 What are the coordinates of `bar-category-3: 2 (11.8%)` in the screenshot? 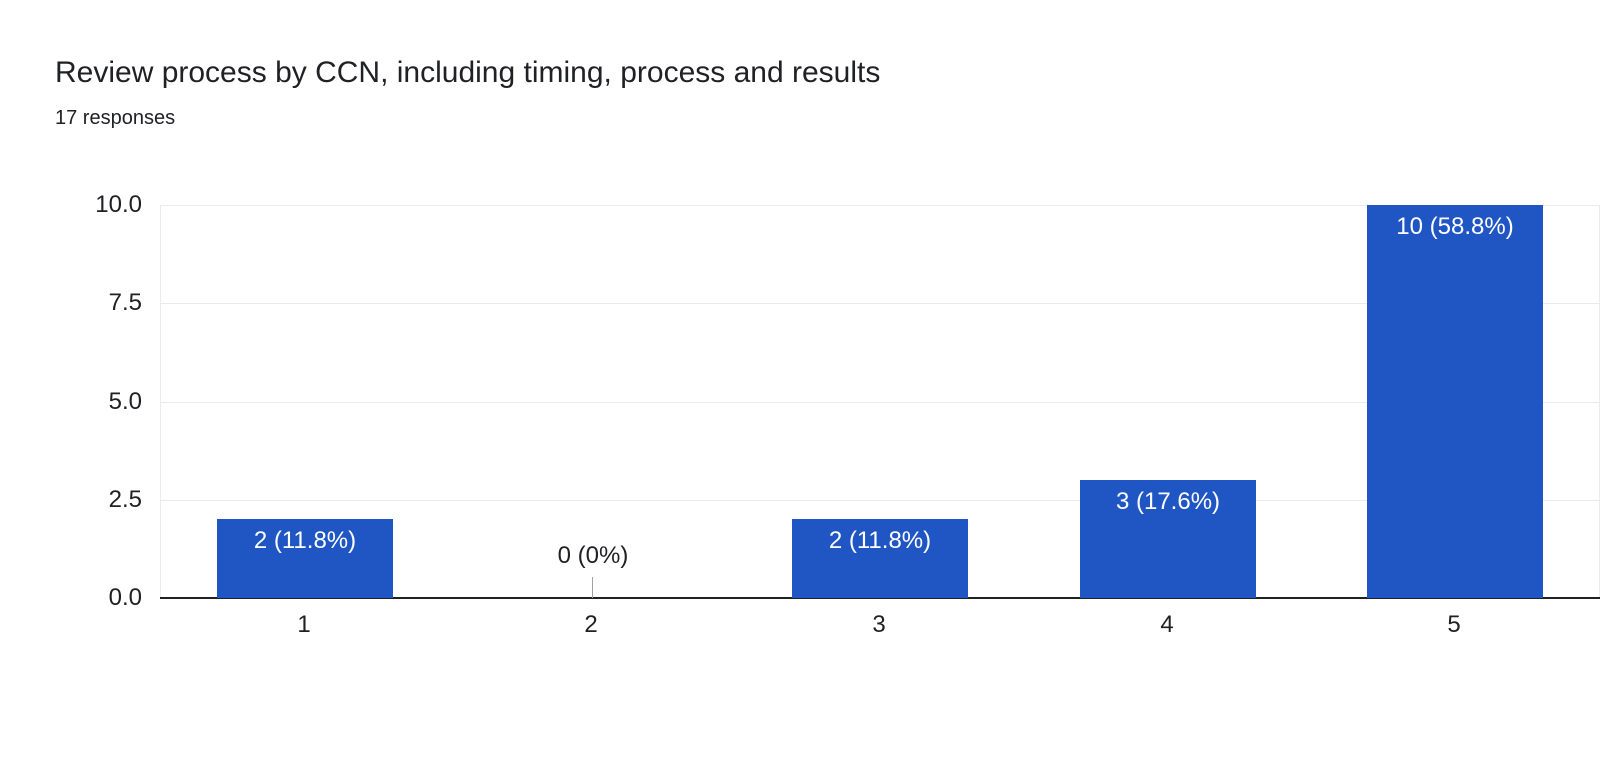 It's located at (880, 558).